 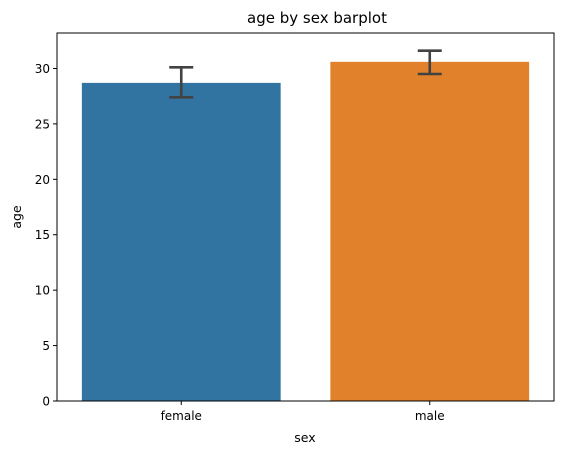 I want to click on y-tick-label: 5, so click(x=46, y=346).